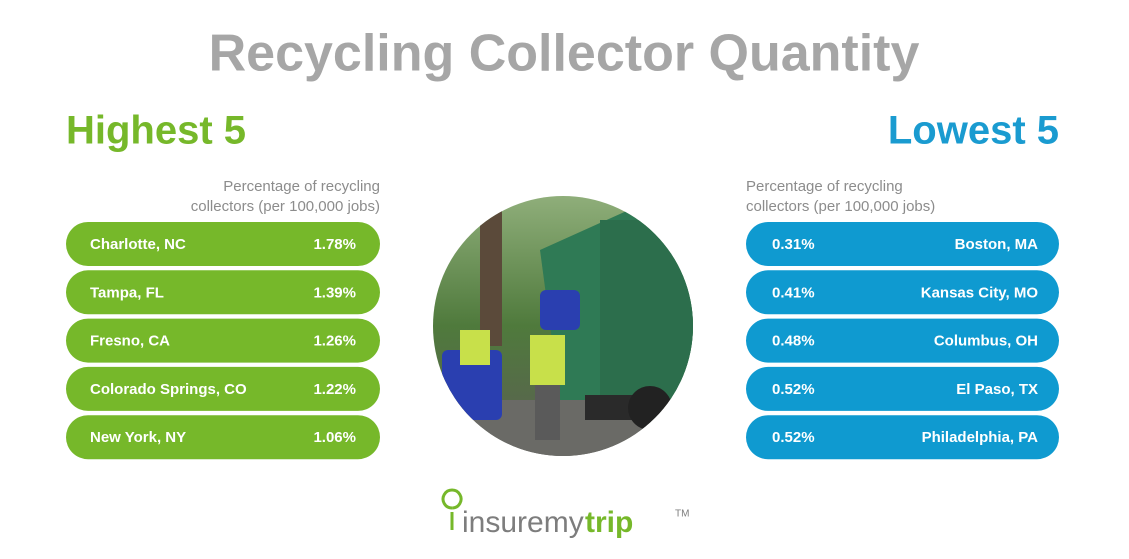  Describe the element at coordinates (156, 131) in the screenshot. I see `highest-heading: Highest 5` at that location.